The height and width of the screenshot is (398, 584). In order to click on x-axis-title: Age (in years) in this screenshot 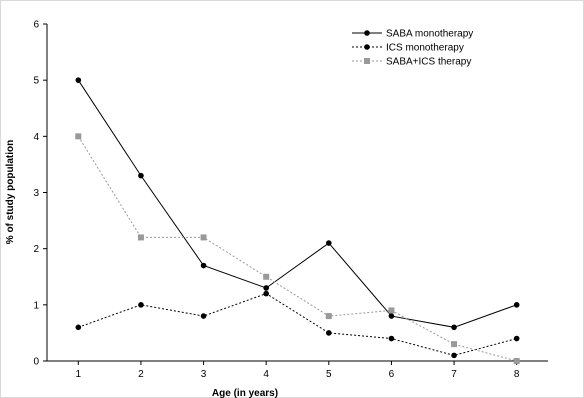, I will do `click(245, 393)`.